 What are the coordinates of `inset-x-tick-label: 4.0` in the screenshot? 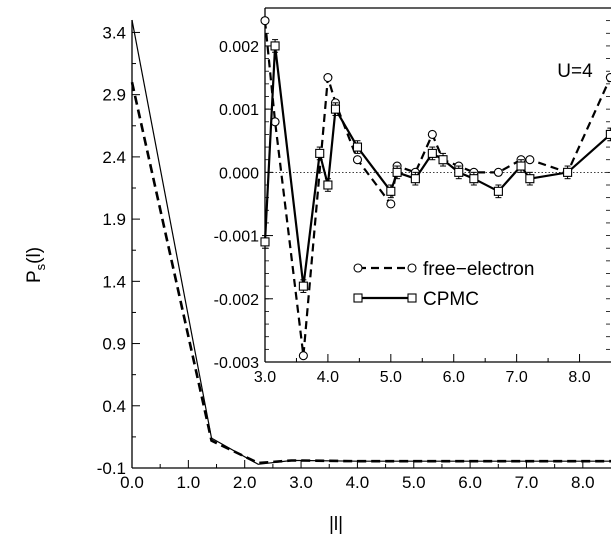 It's located at (328, 377).